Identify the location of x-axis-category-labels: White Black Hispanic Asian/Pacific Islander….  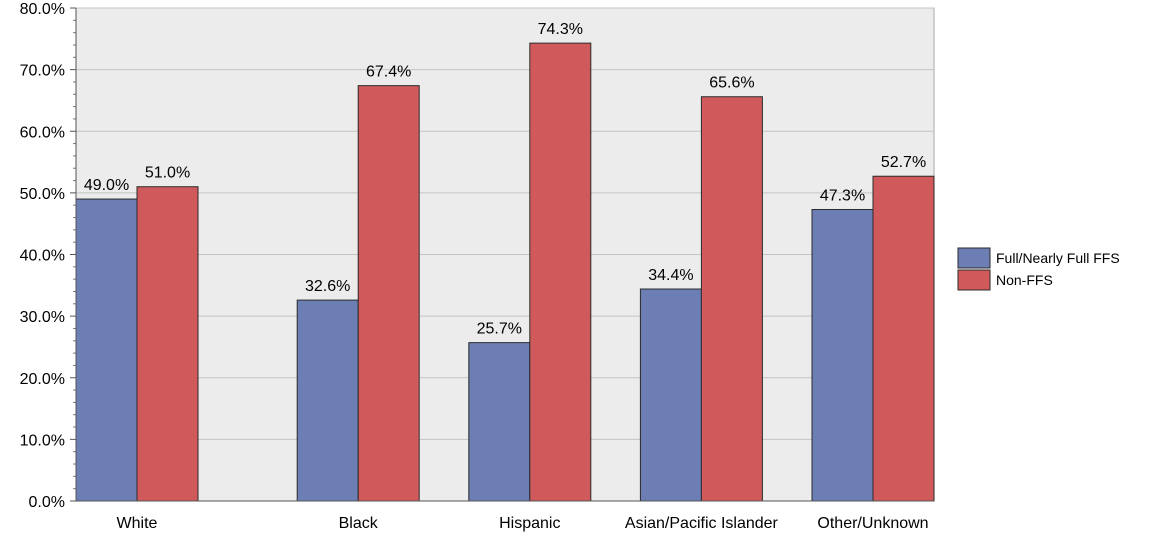
(523, 523).